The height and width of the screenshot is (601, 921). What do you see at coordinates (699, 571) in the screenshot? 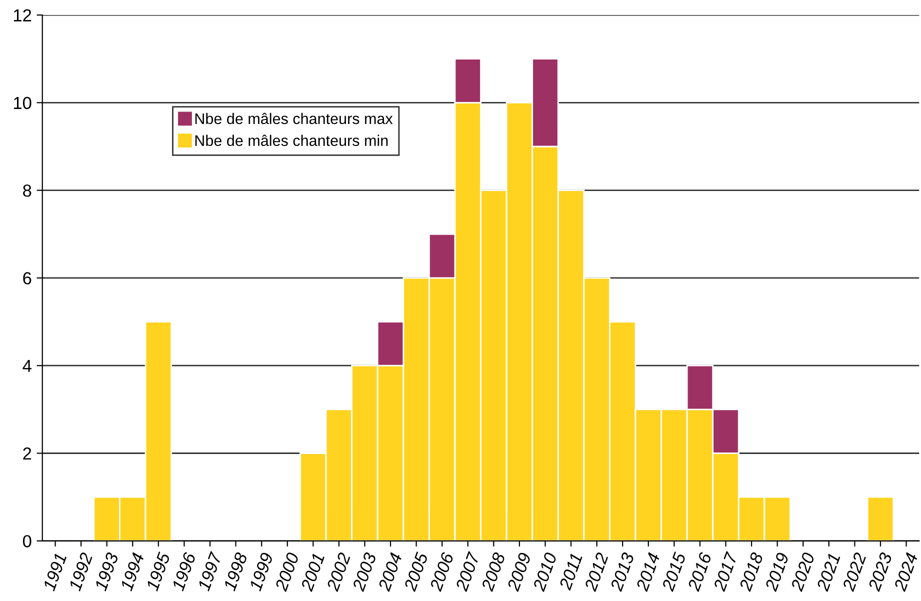
I see `x-tick-label: 2016` at bounding box center [699, 571].